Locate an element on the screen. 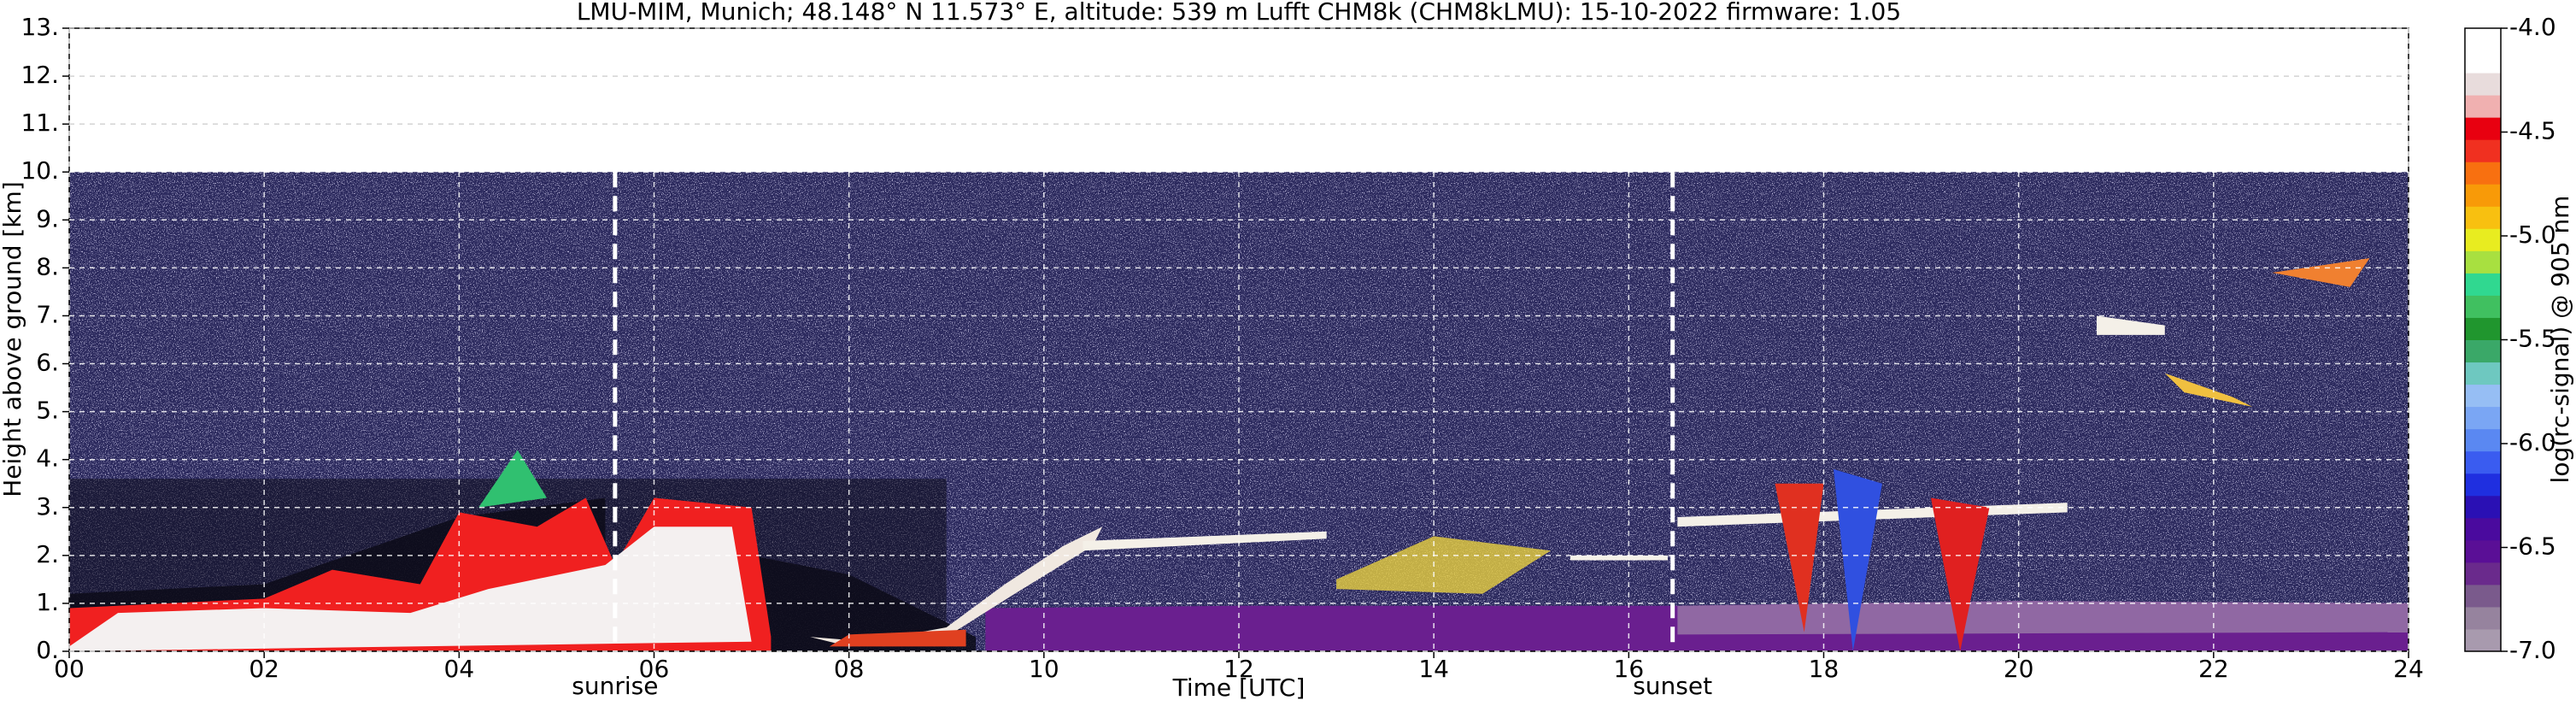 Image resolution: width=2576 pixels, height=706 pixels. x-tick-label: 12 is located at coordinates (1238, 669).